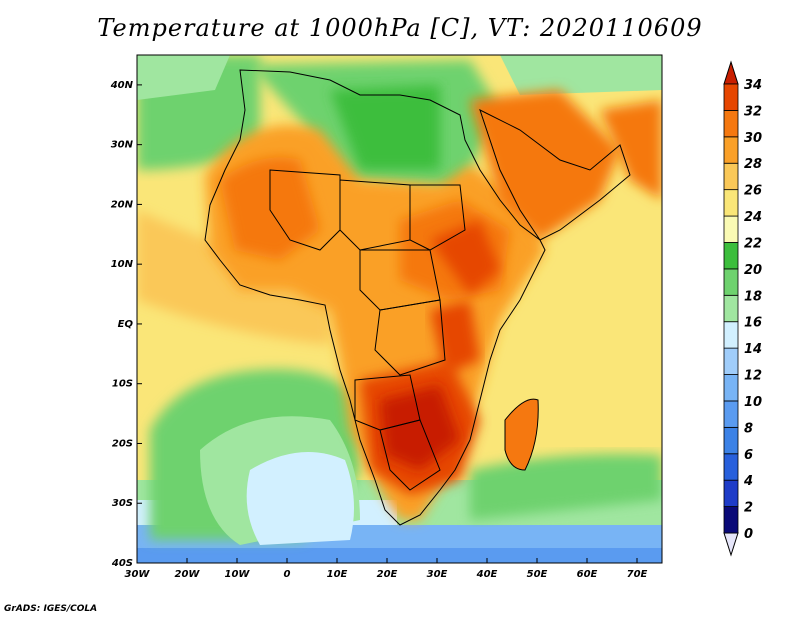  I want to click on field-ethiopia-hot, so click(465, 257).